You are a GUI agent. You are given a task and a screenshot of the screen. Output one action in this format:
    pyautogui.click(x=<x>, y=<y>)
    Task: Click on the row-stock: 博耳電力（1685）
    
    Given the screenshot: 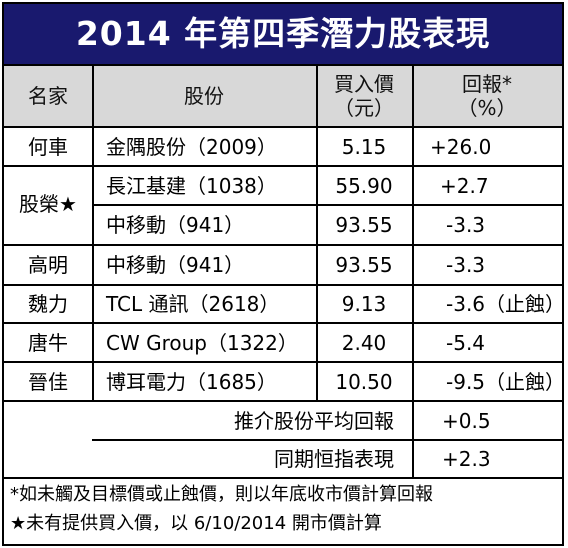 What is the action you would take?
    pyautogui.click(x=191, y=382)
    